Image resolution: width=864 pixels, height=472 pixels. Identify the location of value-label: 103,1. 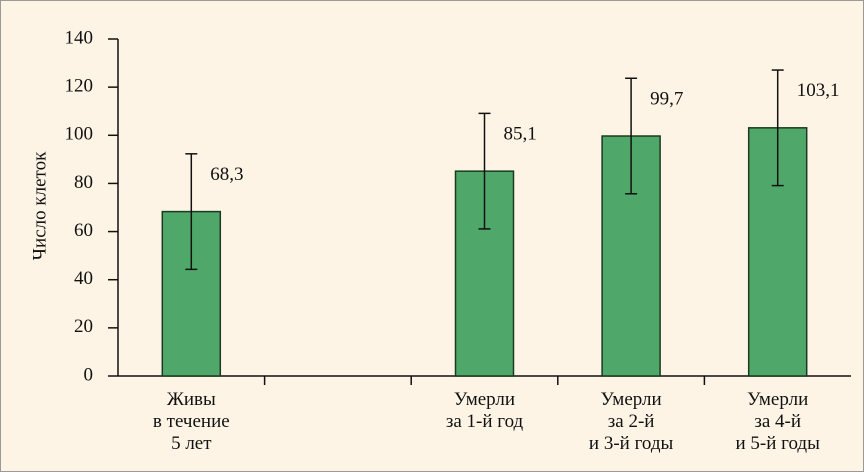
(818, 90).